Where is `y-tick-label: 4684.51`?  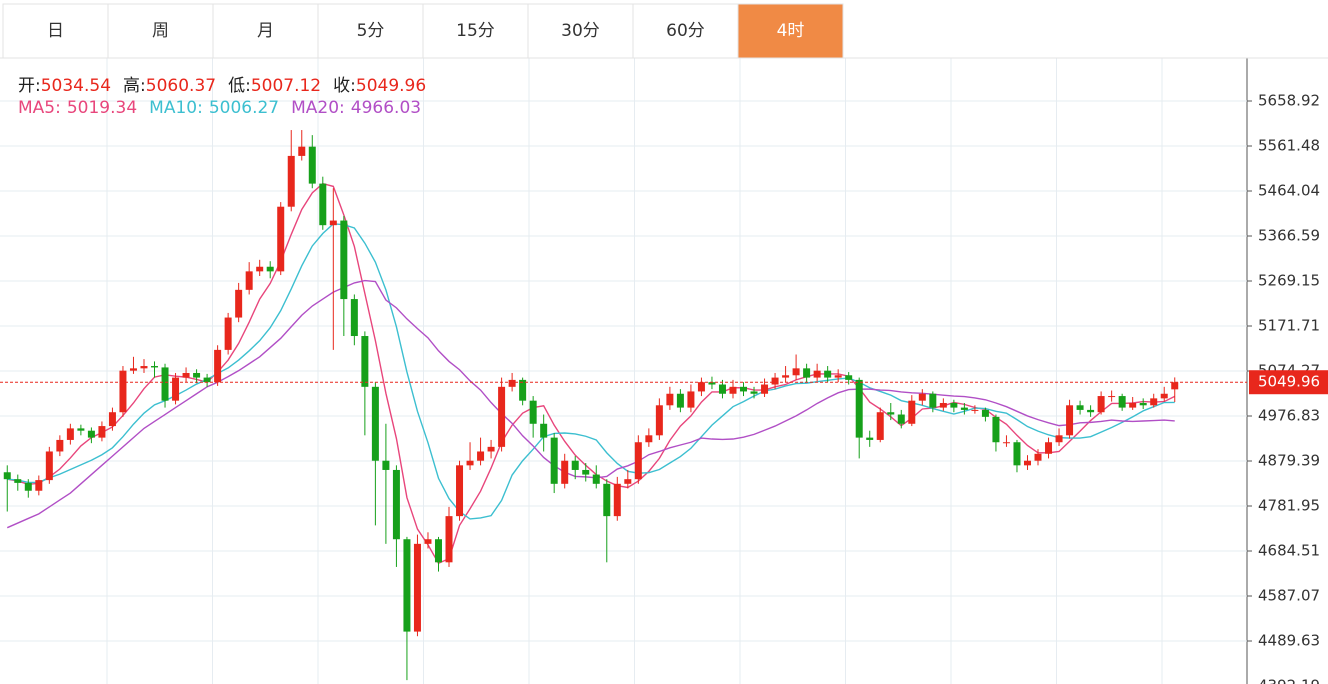 y-tick-label: 4684.51 is located at coordinates (1289, 550).